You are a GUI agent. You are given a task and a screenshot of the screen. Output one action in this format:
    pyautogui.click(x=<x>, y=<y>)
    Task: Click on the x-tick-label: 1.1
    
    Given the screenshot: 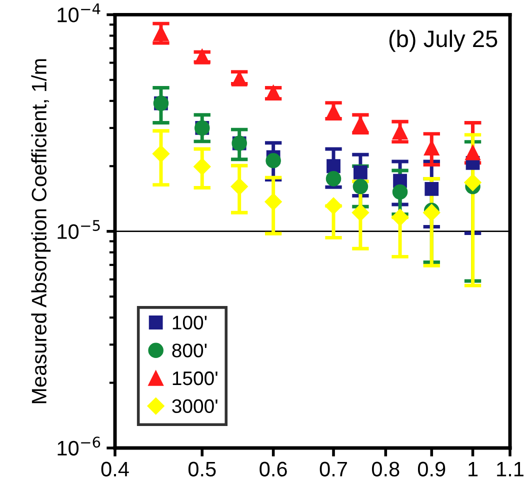 What is the action you would take?
    pyautogui.click(x=510, y=469)
    